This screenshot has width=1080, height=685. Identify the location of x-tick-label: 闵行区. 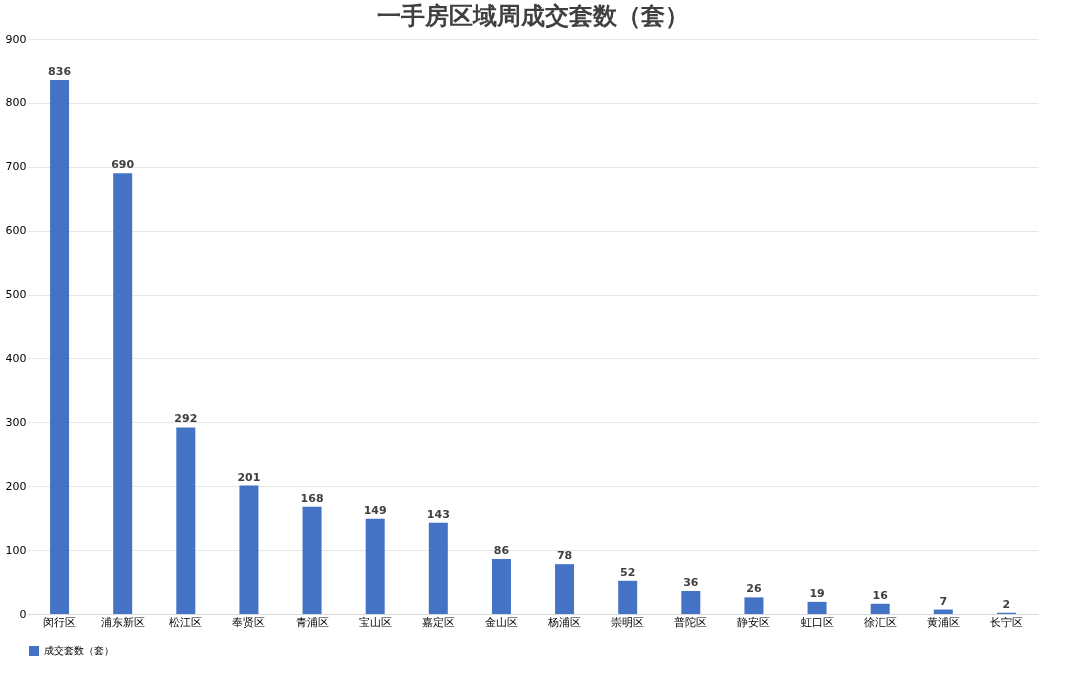
(60, 622).